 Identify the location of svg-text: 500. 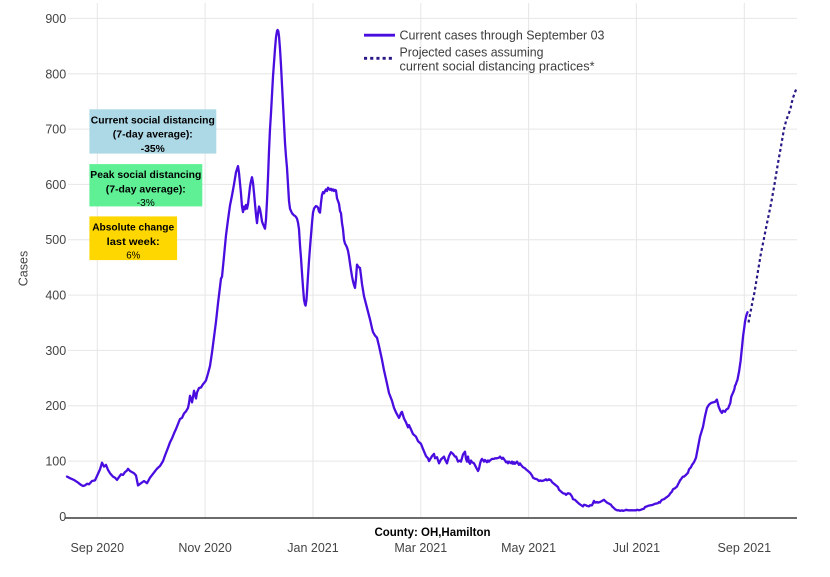
(55, 240).